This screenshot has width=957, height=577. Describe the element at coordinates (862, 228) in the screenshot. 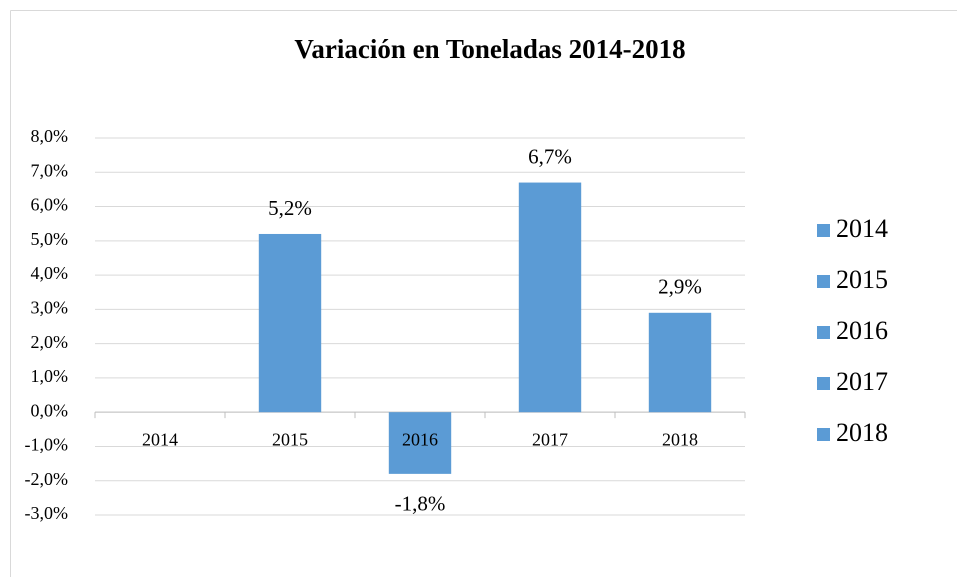

I see `legend-label: 2014` at that location.